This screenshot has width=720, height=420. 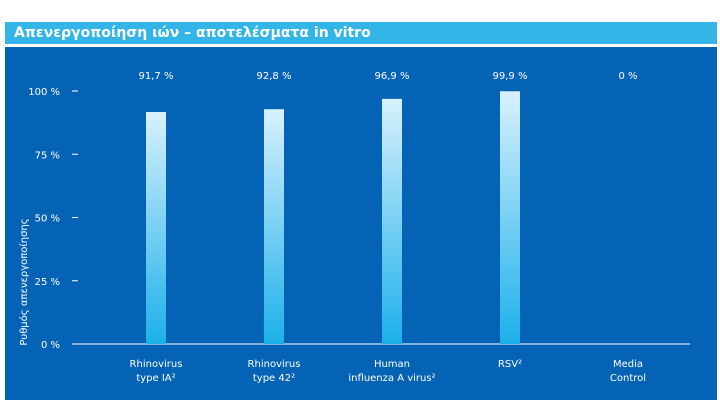 I want to click on y-tick-label: 75 %, so click(x=47, y=155).